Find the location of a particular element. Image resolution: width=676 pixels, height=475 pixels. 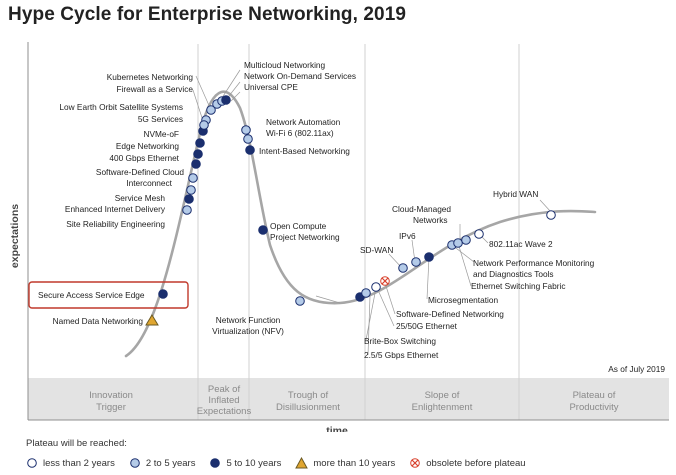

label-wi-fi-6: Wi-Fi 6 (802.11ax) is located at coordinates (300, 133).